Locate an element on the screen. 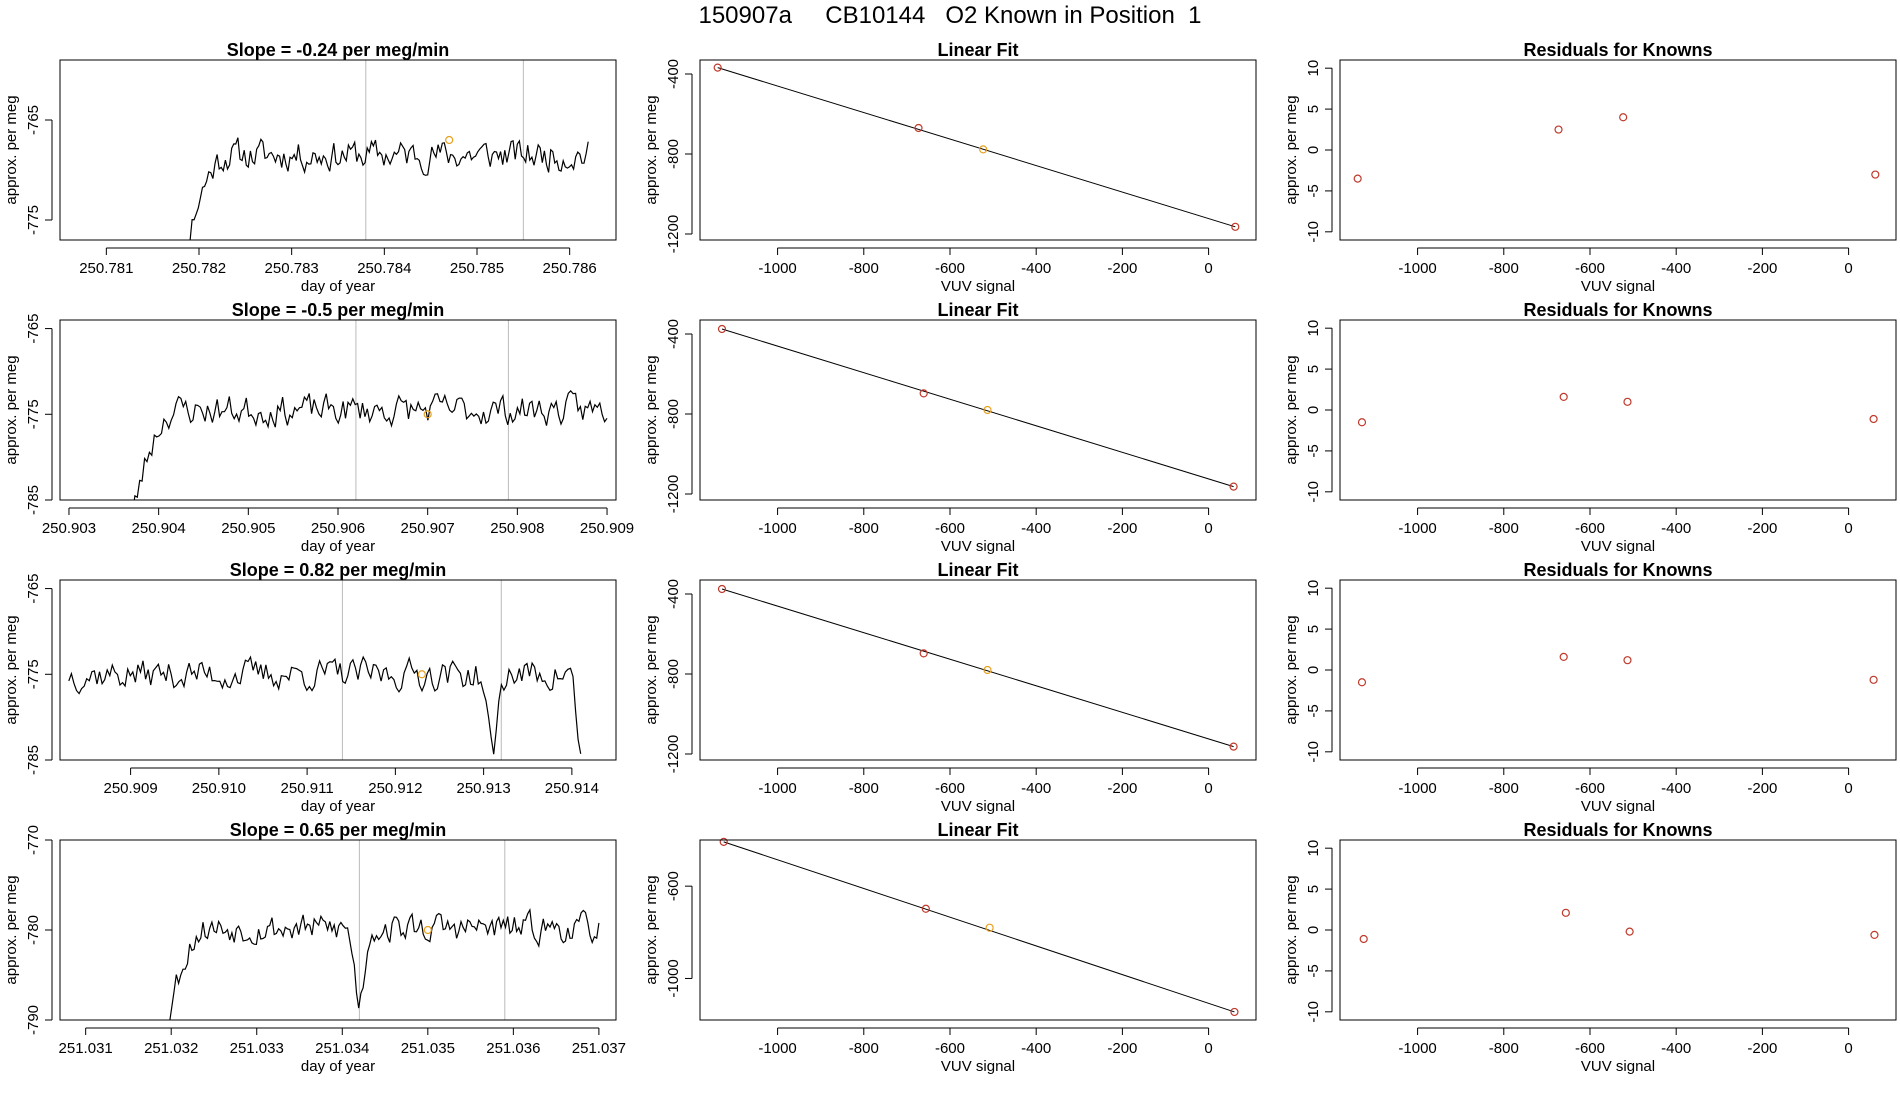 This screenshot has width=1900, height=1100. x-tick-label: 251.031 is located at coordinates (86, 1048).